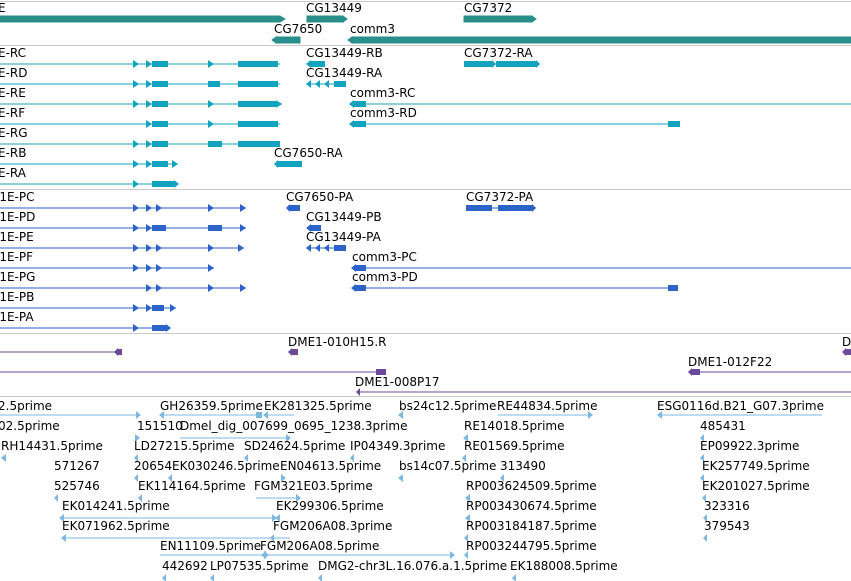 The width and height of the screenshot is (851, 581). Describe the element at coordinates (17, 317) in the screenshot. I see `protein-label: T1E-PA` at that location.